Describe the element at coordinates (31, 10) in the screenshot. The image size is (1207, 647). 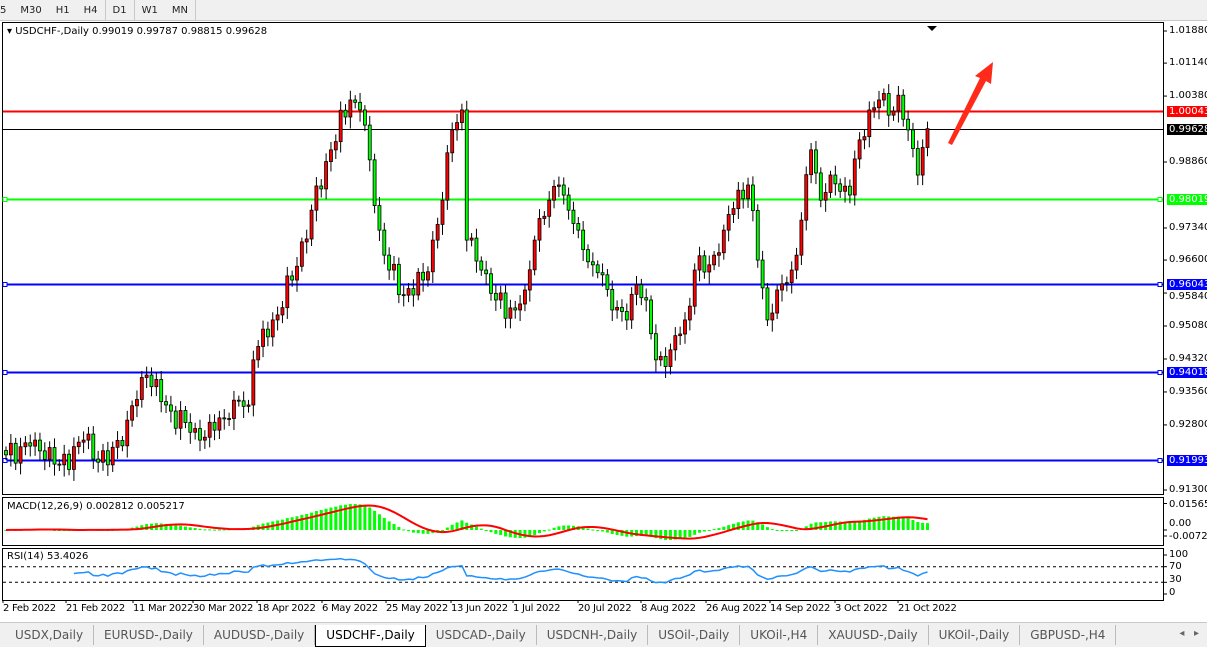
I see `timeframe-m30: M30` at that location.